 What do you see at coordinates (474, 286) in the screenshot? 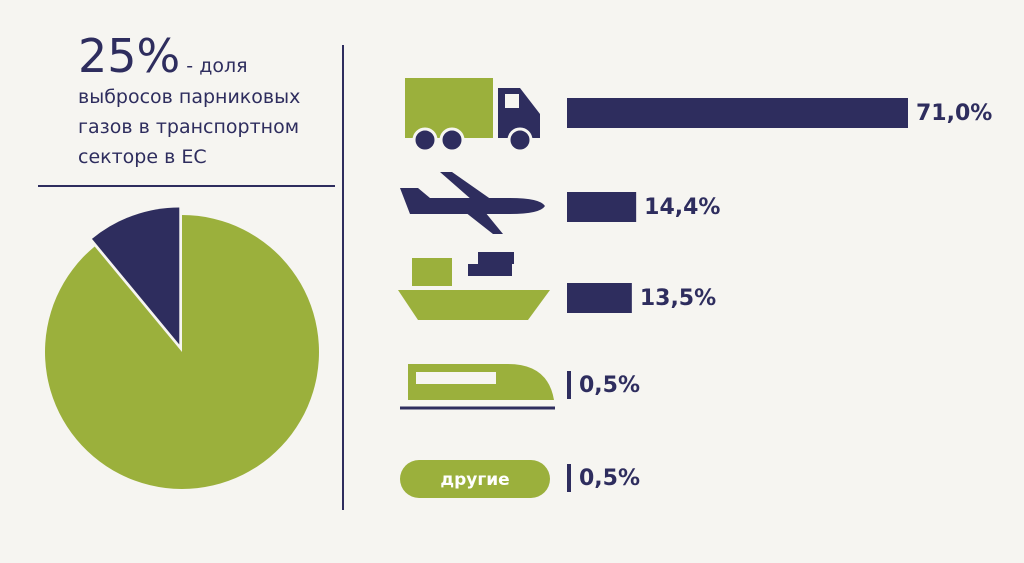
I see `ship-icon` at bounding box center [474, 286].